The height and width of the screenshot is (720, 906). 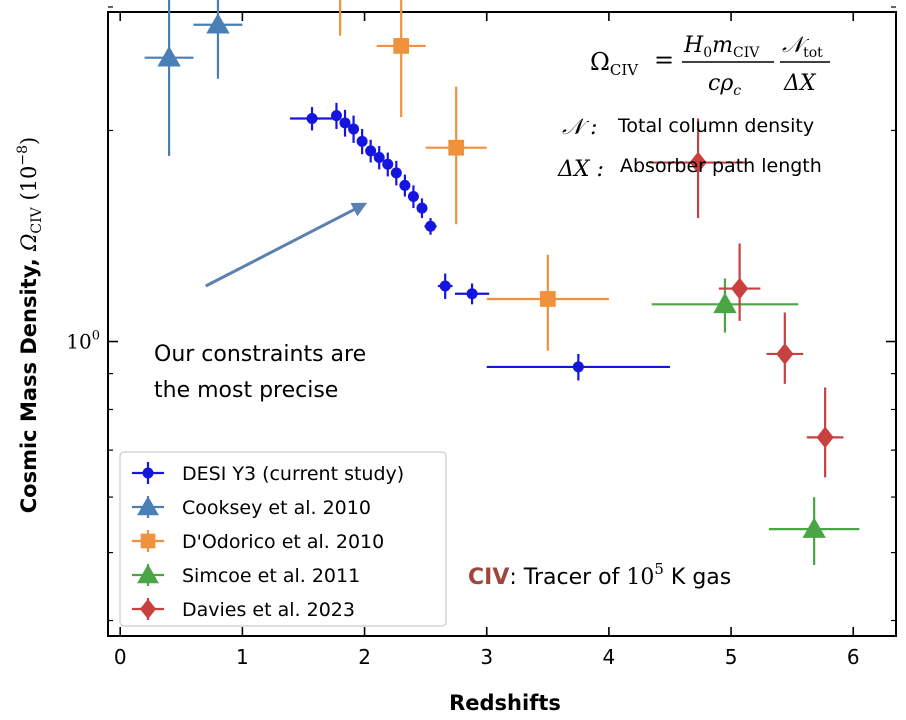 I want to click on formula: ΩCIV = H0mCIV cρc 𝒩tot ΔX, so click(x=710, y=66).